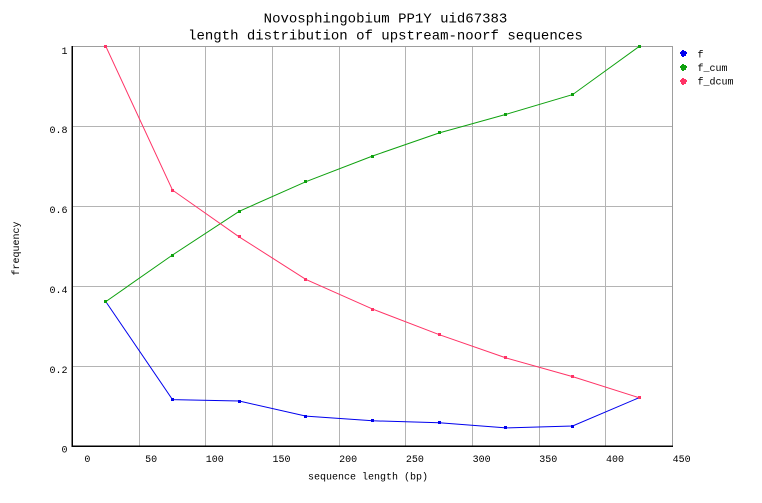  Describe the element at coordinates (58, 131) in the screenshot. I see `svg-text: 0.8` at that location.